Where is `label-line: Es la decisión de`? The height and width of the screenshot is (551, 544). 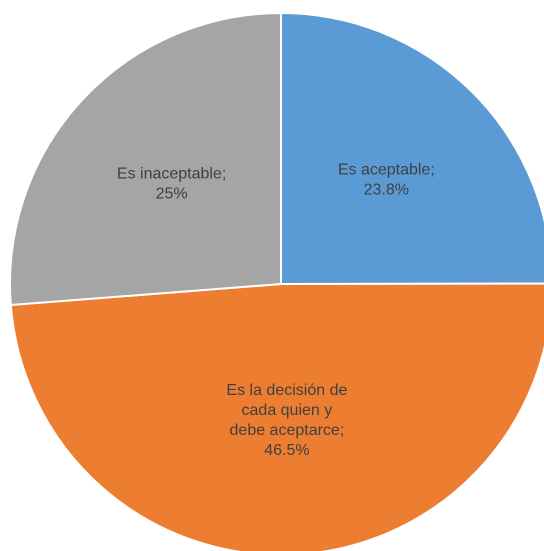
label-line: Es la decisión de is located at coordinates (286, 390).